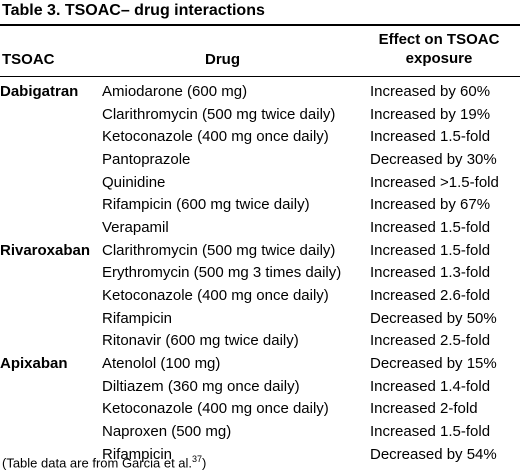 This screenshot has width=520, height=476. I want to click on cell-drug: Naproxen (500 mg), so click(167, 432).